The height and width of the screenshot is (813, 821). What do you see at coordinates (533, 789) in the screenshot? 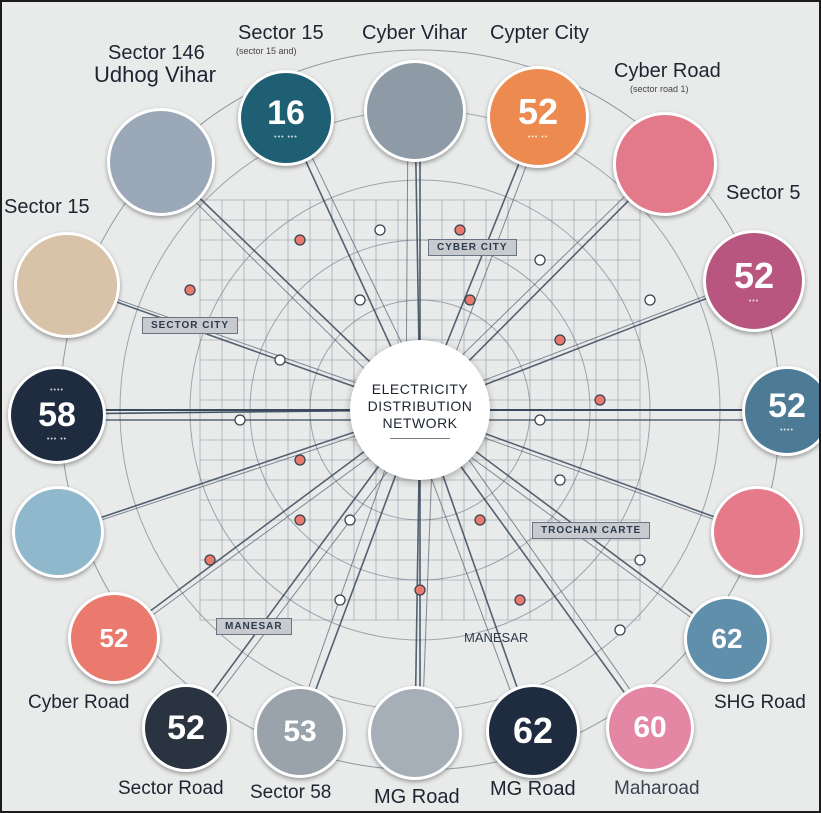
I see `label-mg-road-2: MG Road` at bounding box center [533, 789].